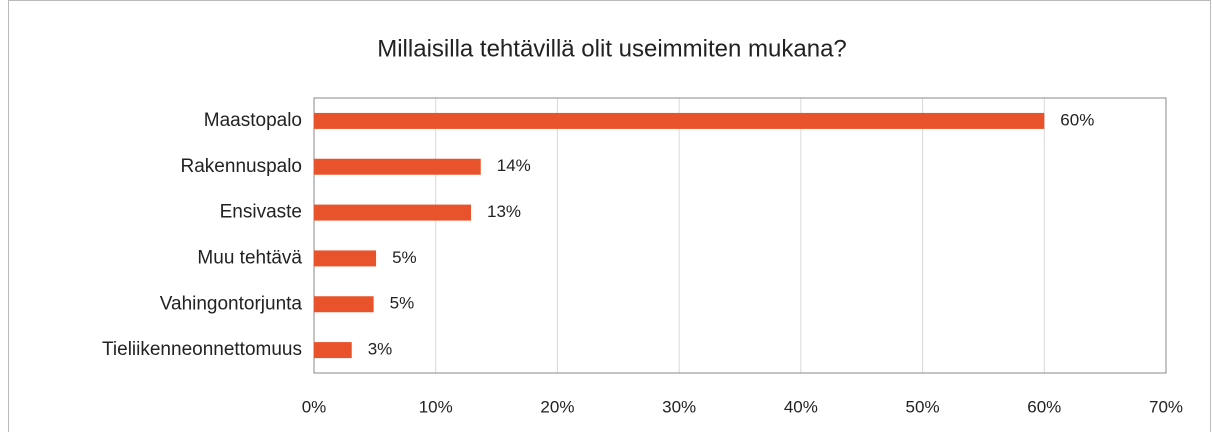  I want to click on y-tick-label: Maastopalo, so click(253, 120).